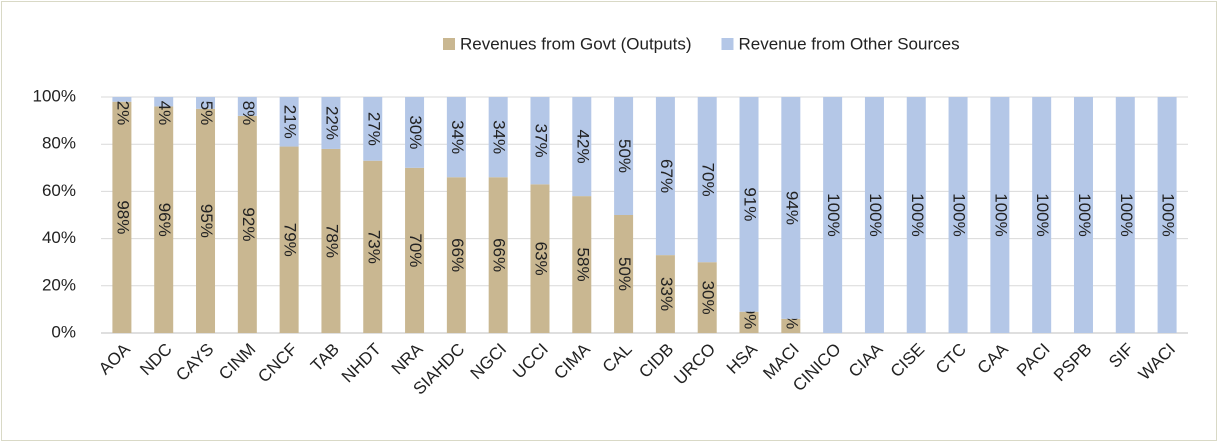 Image resolution: width=1218 pixels, height=447 pixels. I want to click on value-label: 5%, so click(206, 113).